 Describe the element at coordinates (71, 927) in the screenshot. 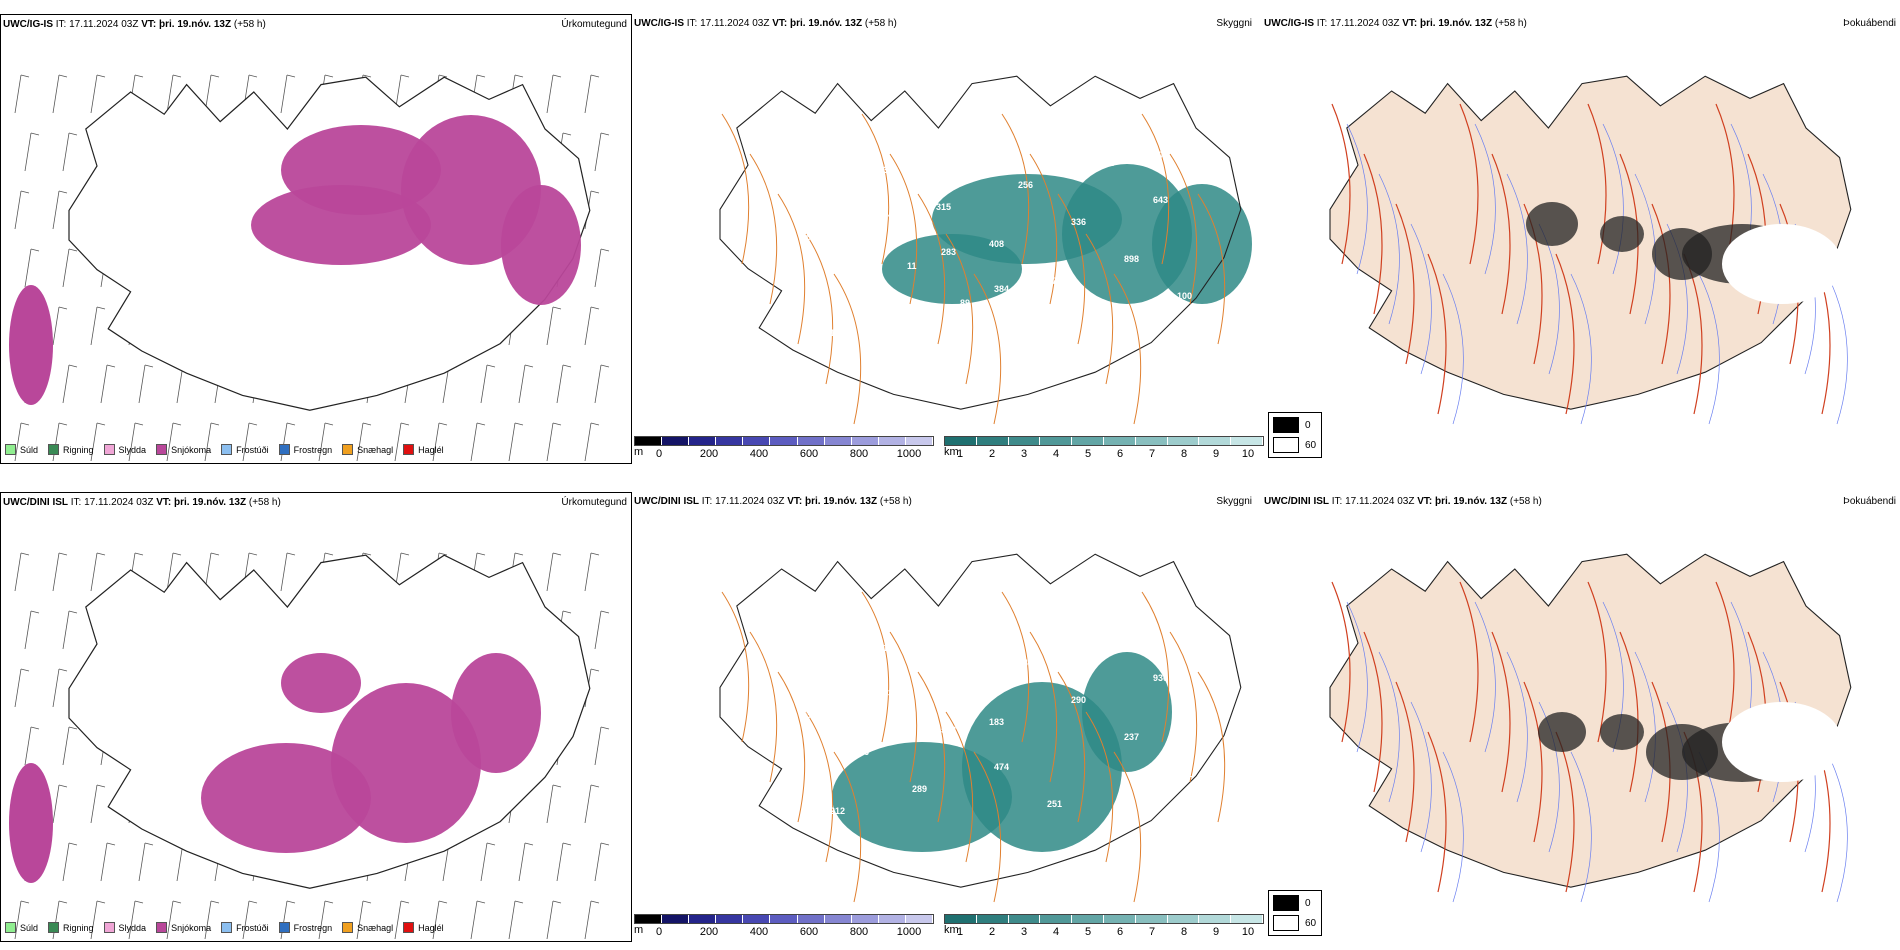

I see `legend-item: Rigning` at that location.